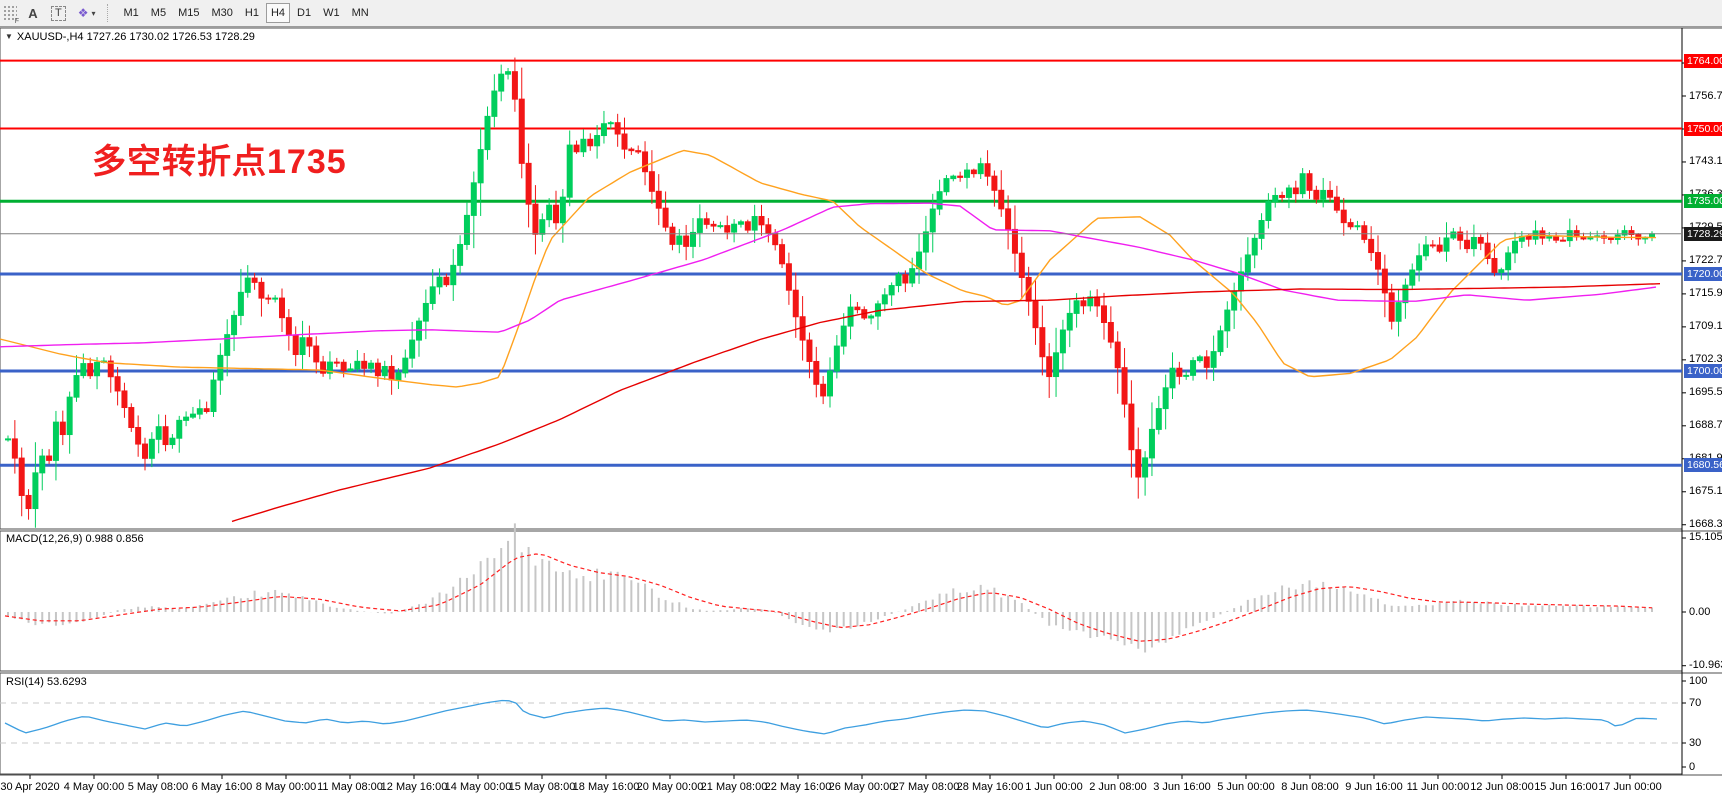  Describe the element at coordinates (331, 13) in the screenshot. I see `timeframe-button-w1: W1` at that location.